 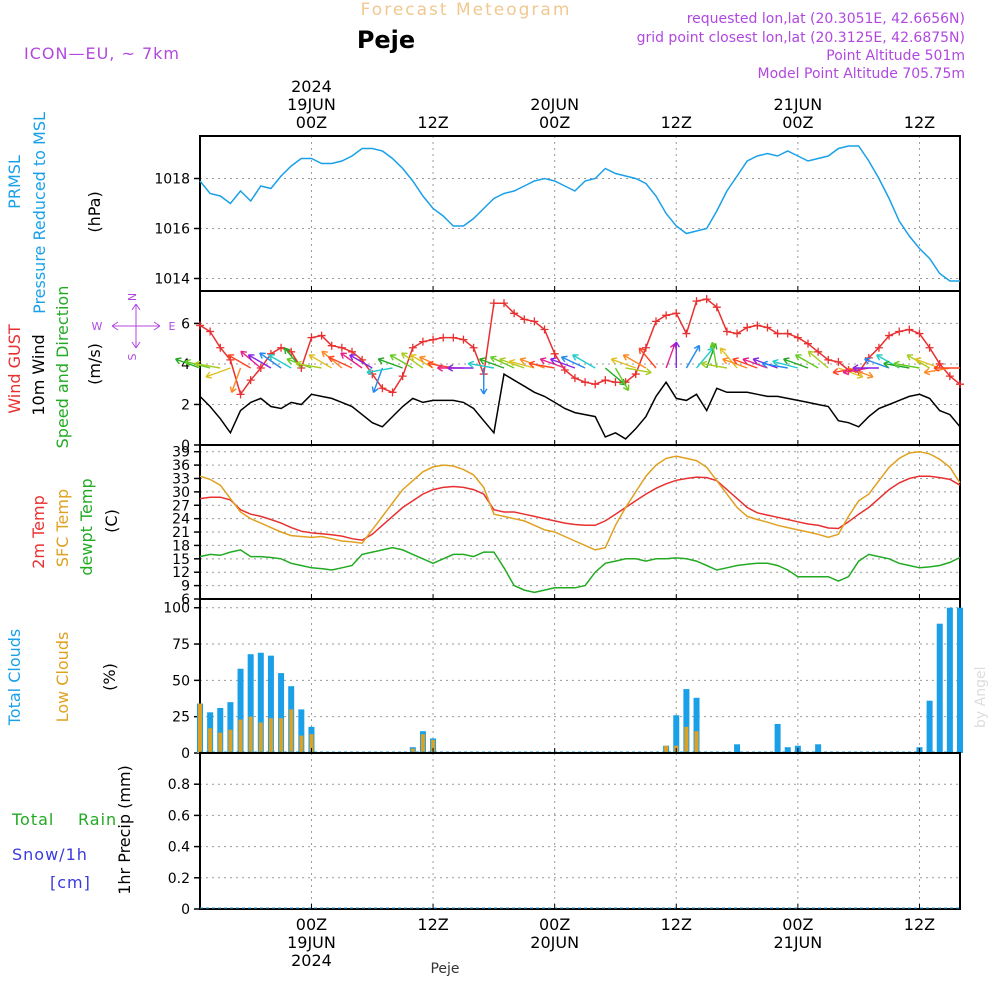 What do you see at coordinates (179, 816) in the screenshot?
I see `y-tick-label: 0.6` at bounding box center [179, 816].